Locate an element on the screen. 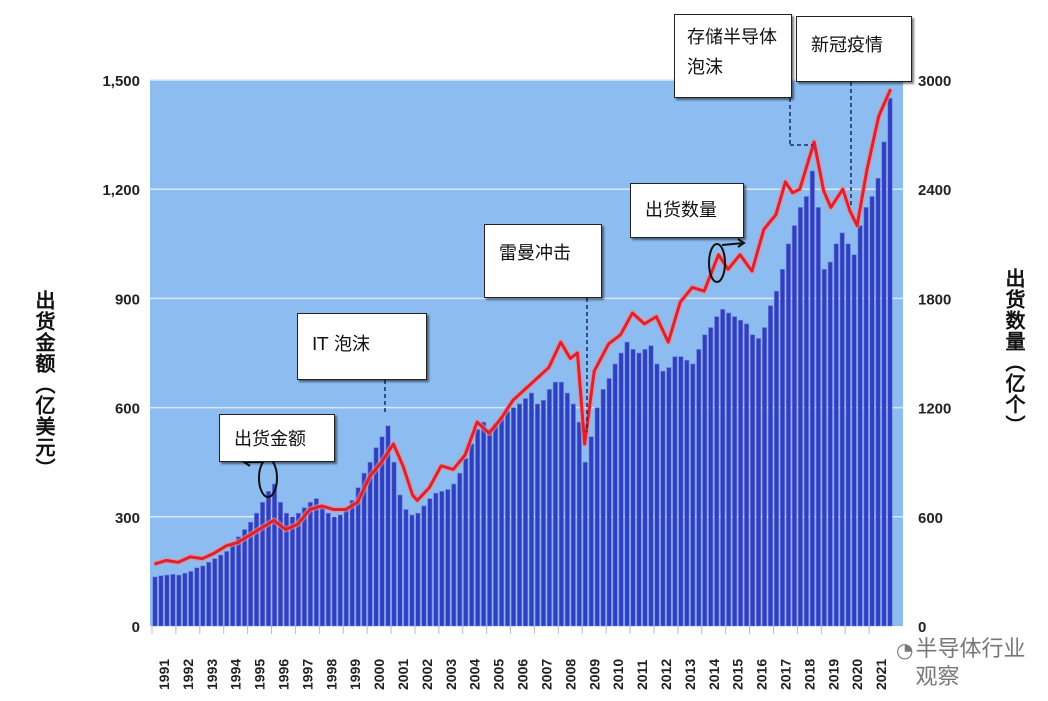 The width and height of the screenshot is (1048, 701). right-tick-label: 2400 is located at coordinates (934, 190).